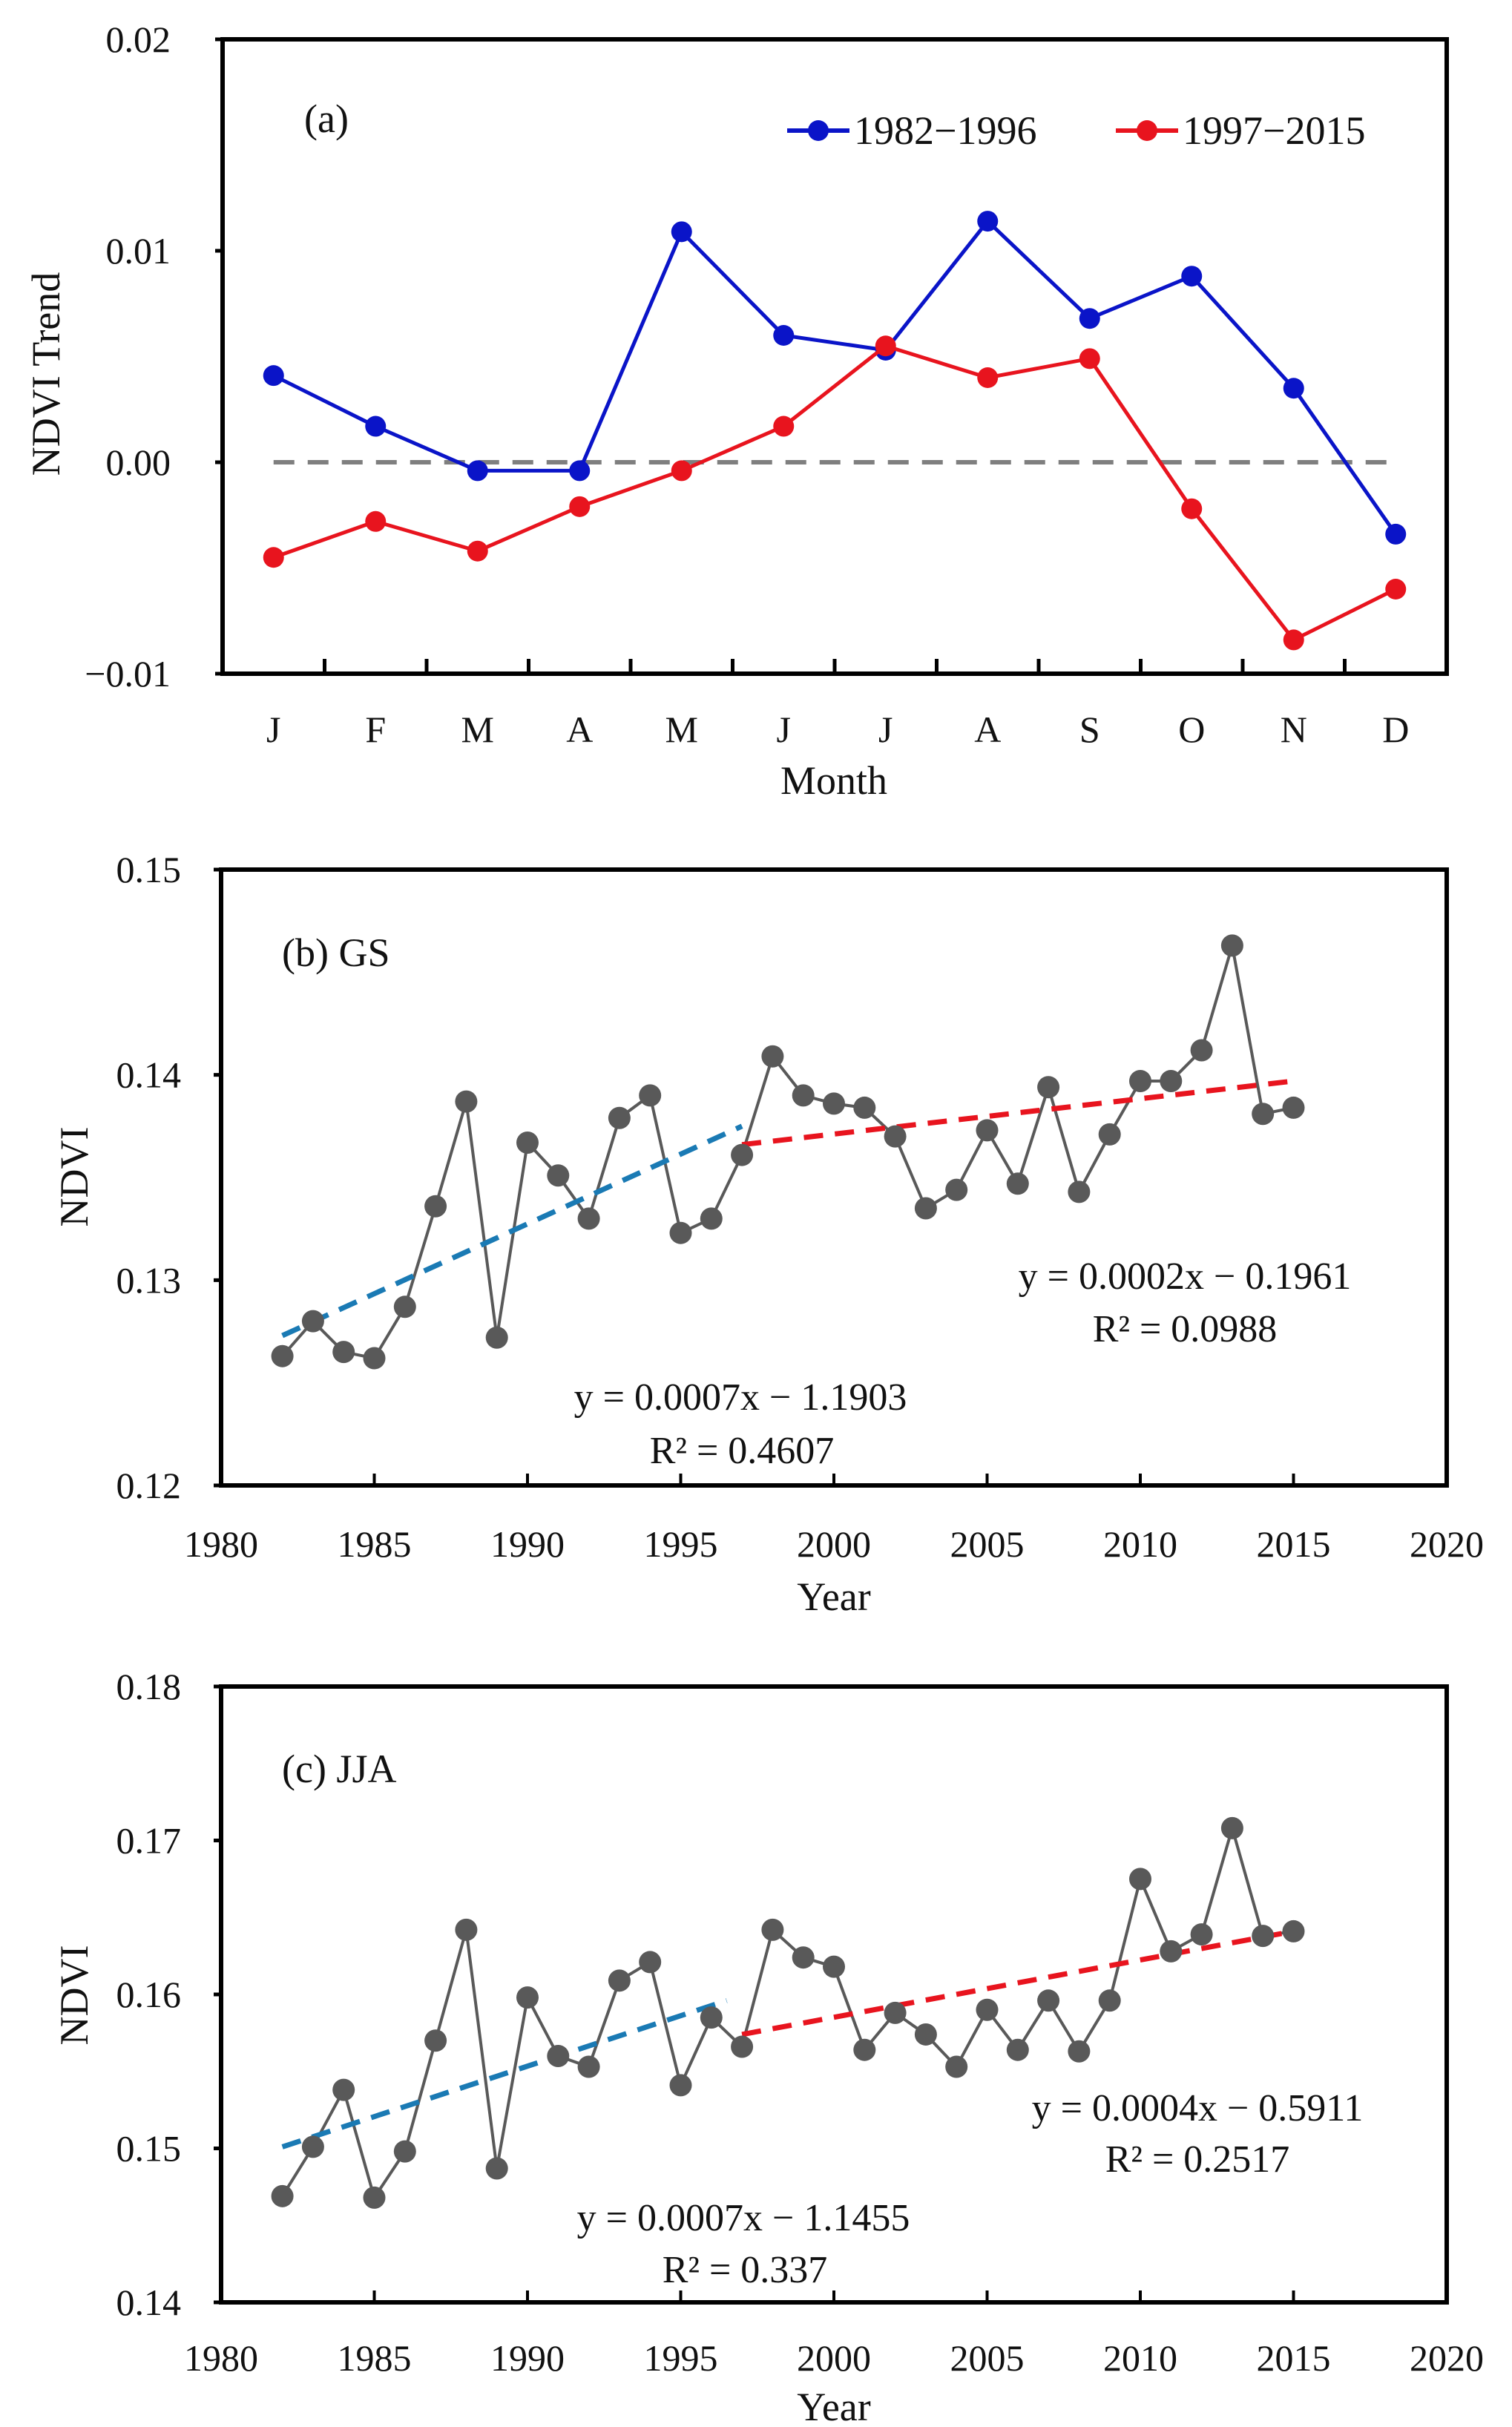 This screenshot has width=1512, height=2427. I want to click on trend-equation: y = 0.0007x − 1.1455, so click(744, 2218).